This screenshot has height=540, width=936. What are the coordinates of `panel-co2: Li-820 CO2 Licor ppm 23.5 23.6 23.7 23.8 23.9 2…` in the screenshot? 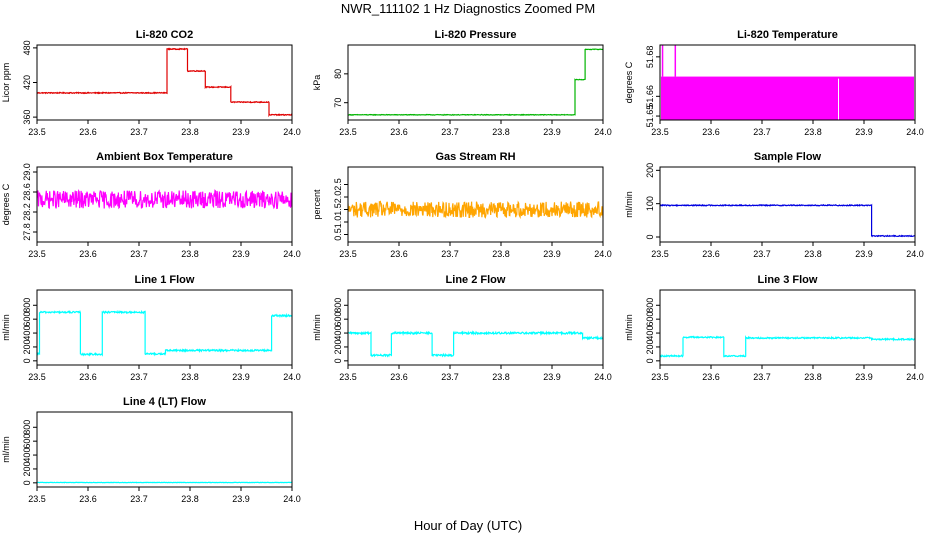 It's located at (151, 83).